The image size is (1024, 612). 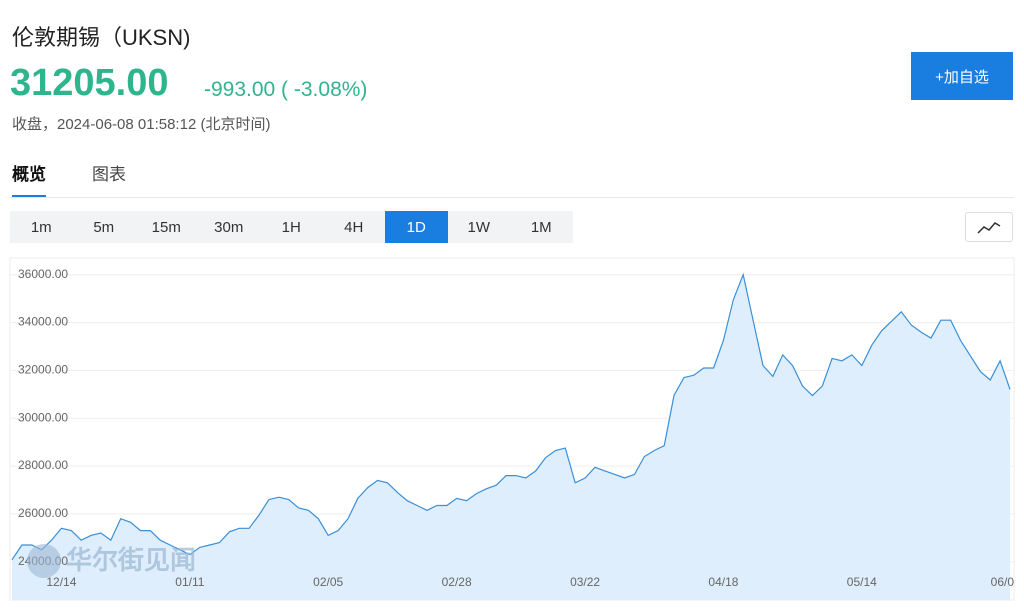 I want to click on divider, so click(x=512, y=197).